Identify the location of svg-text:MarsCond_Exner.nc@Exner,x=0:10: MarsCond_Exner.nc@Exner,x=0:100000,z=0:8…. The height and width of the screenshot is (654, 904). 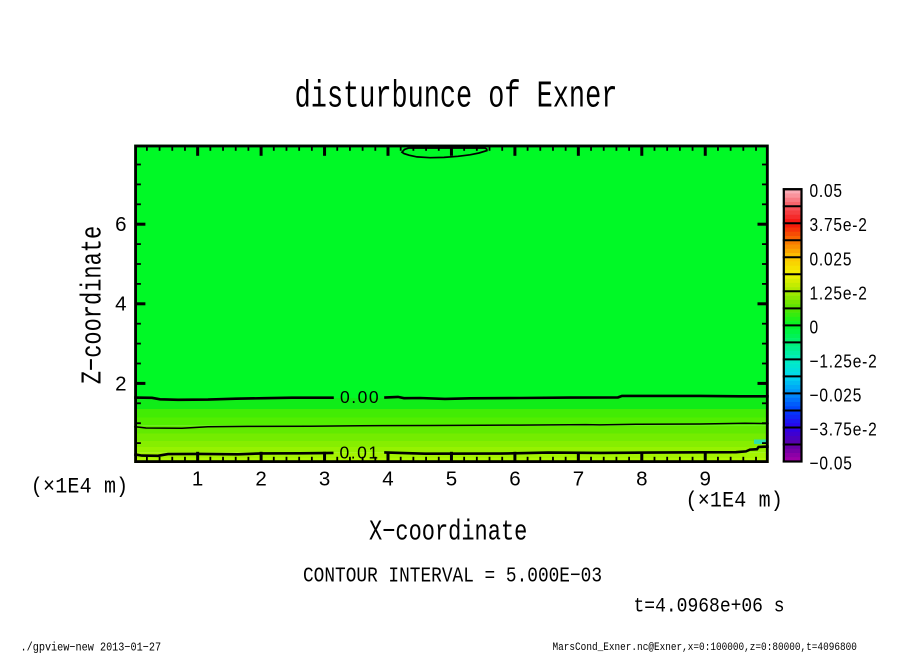
(705, 647).